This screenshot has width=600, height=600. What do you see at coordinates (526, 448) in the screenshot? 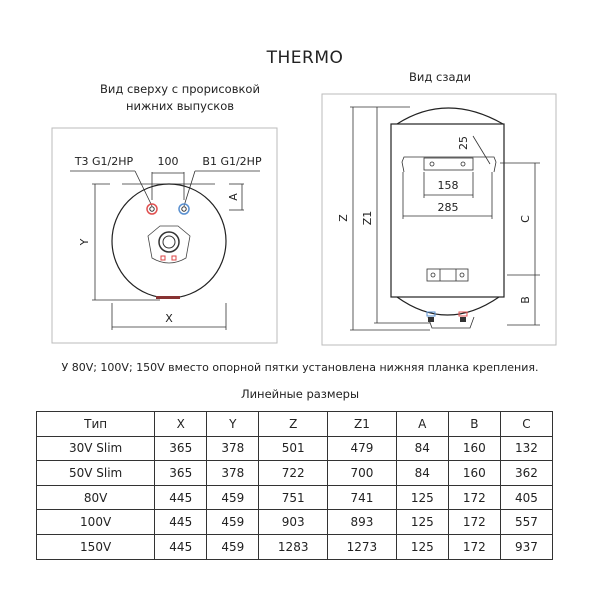
I see `table-cell: 132` at bounding box center [526, 448].